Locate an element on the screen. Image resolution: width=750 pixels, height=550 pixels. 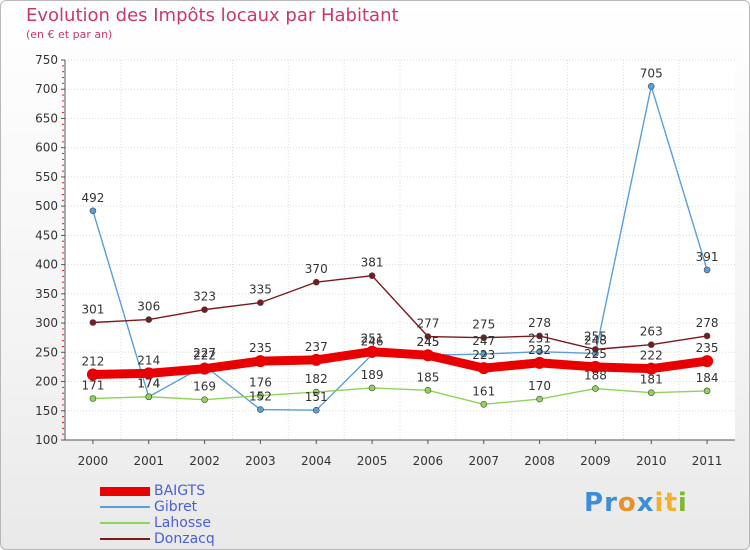
data-label-gibret: 247 is located at coordinates (483, 341).